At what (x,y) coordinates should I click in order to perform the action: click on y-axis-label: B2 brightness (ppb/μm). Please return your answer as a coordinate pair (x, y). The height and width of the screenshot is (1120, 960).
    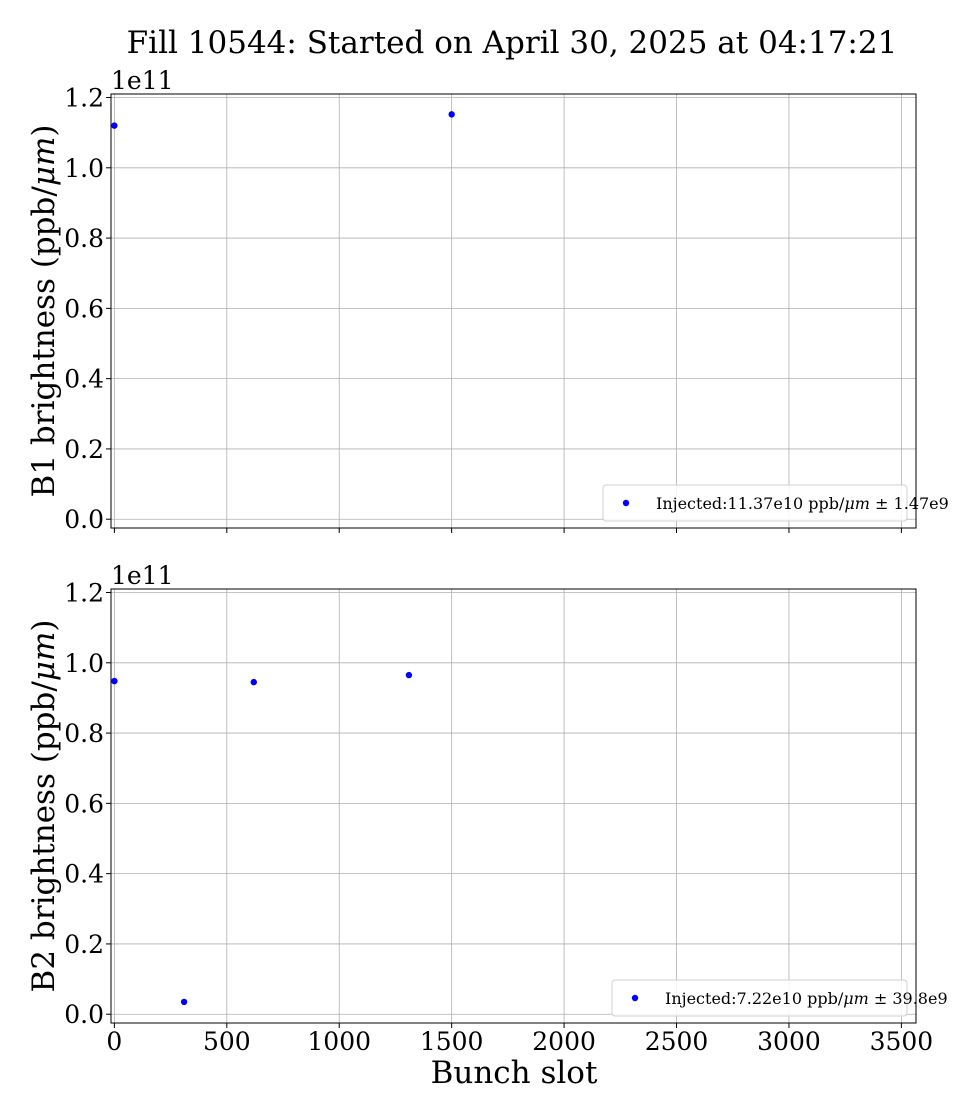
    Looking at the image, I should click on (44, 806).